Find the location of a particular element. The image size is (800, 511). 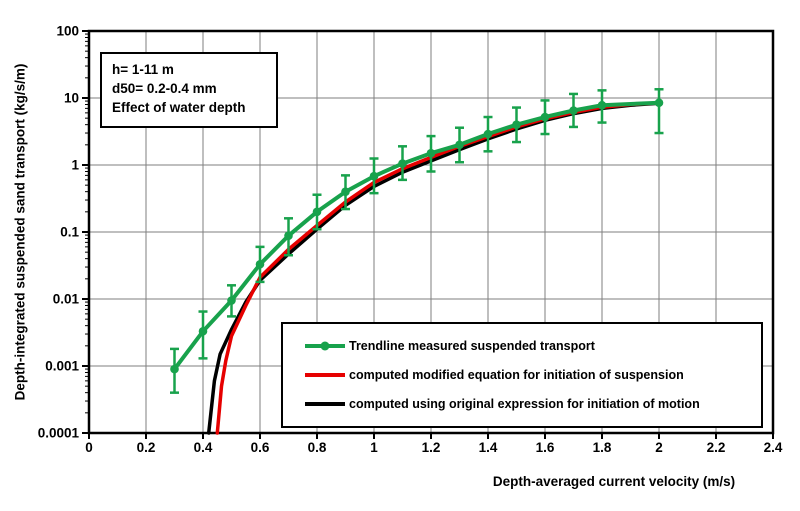

x-tick-label: 1.8 is located at coordinates (602, 447).